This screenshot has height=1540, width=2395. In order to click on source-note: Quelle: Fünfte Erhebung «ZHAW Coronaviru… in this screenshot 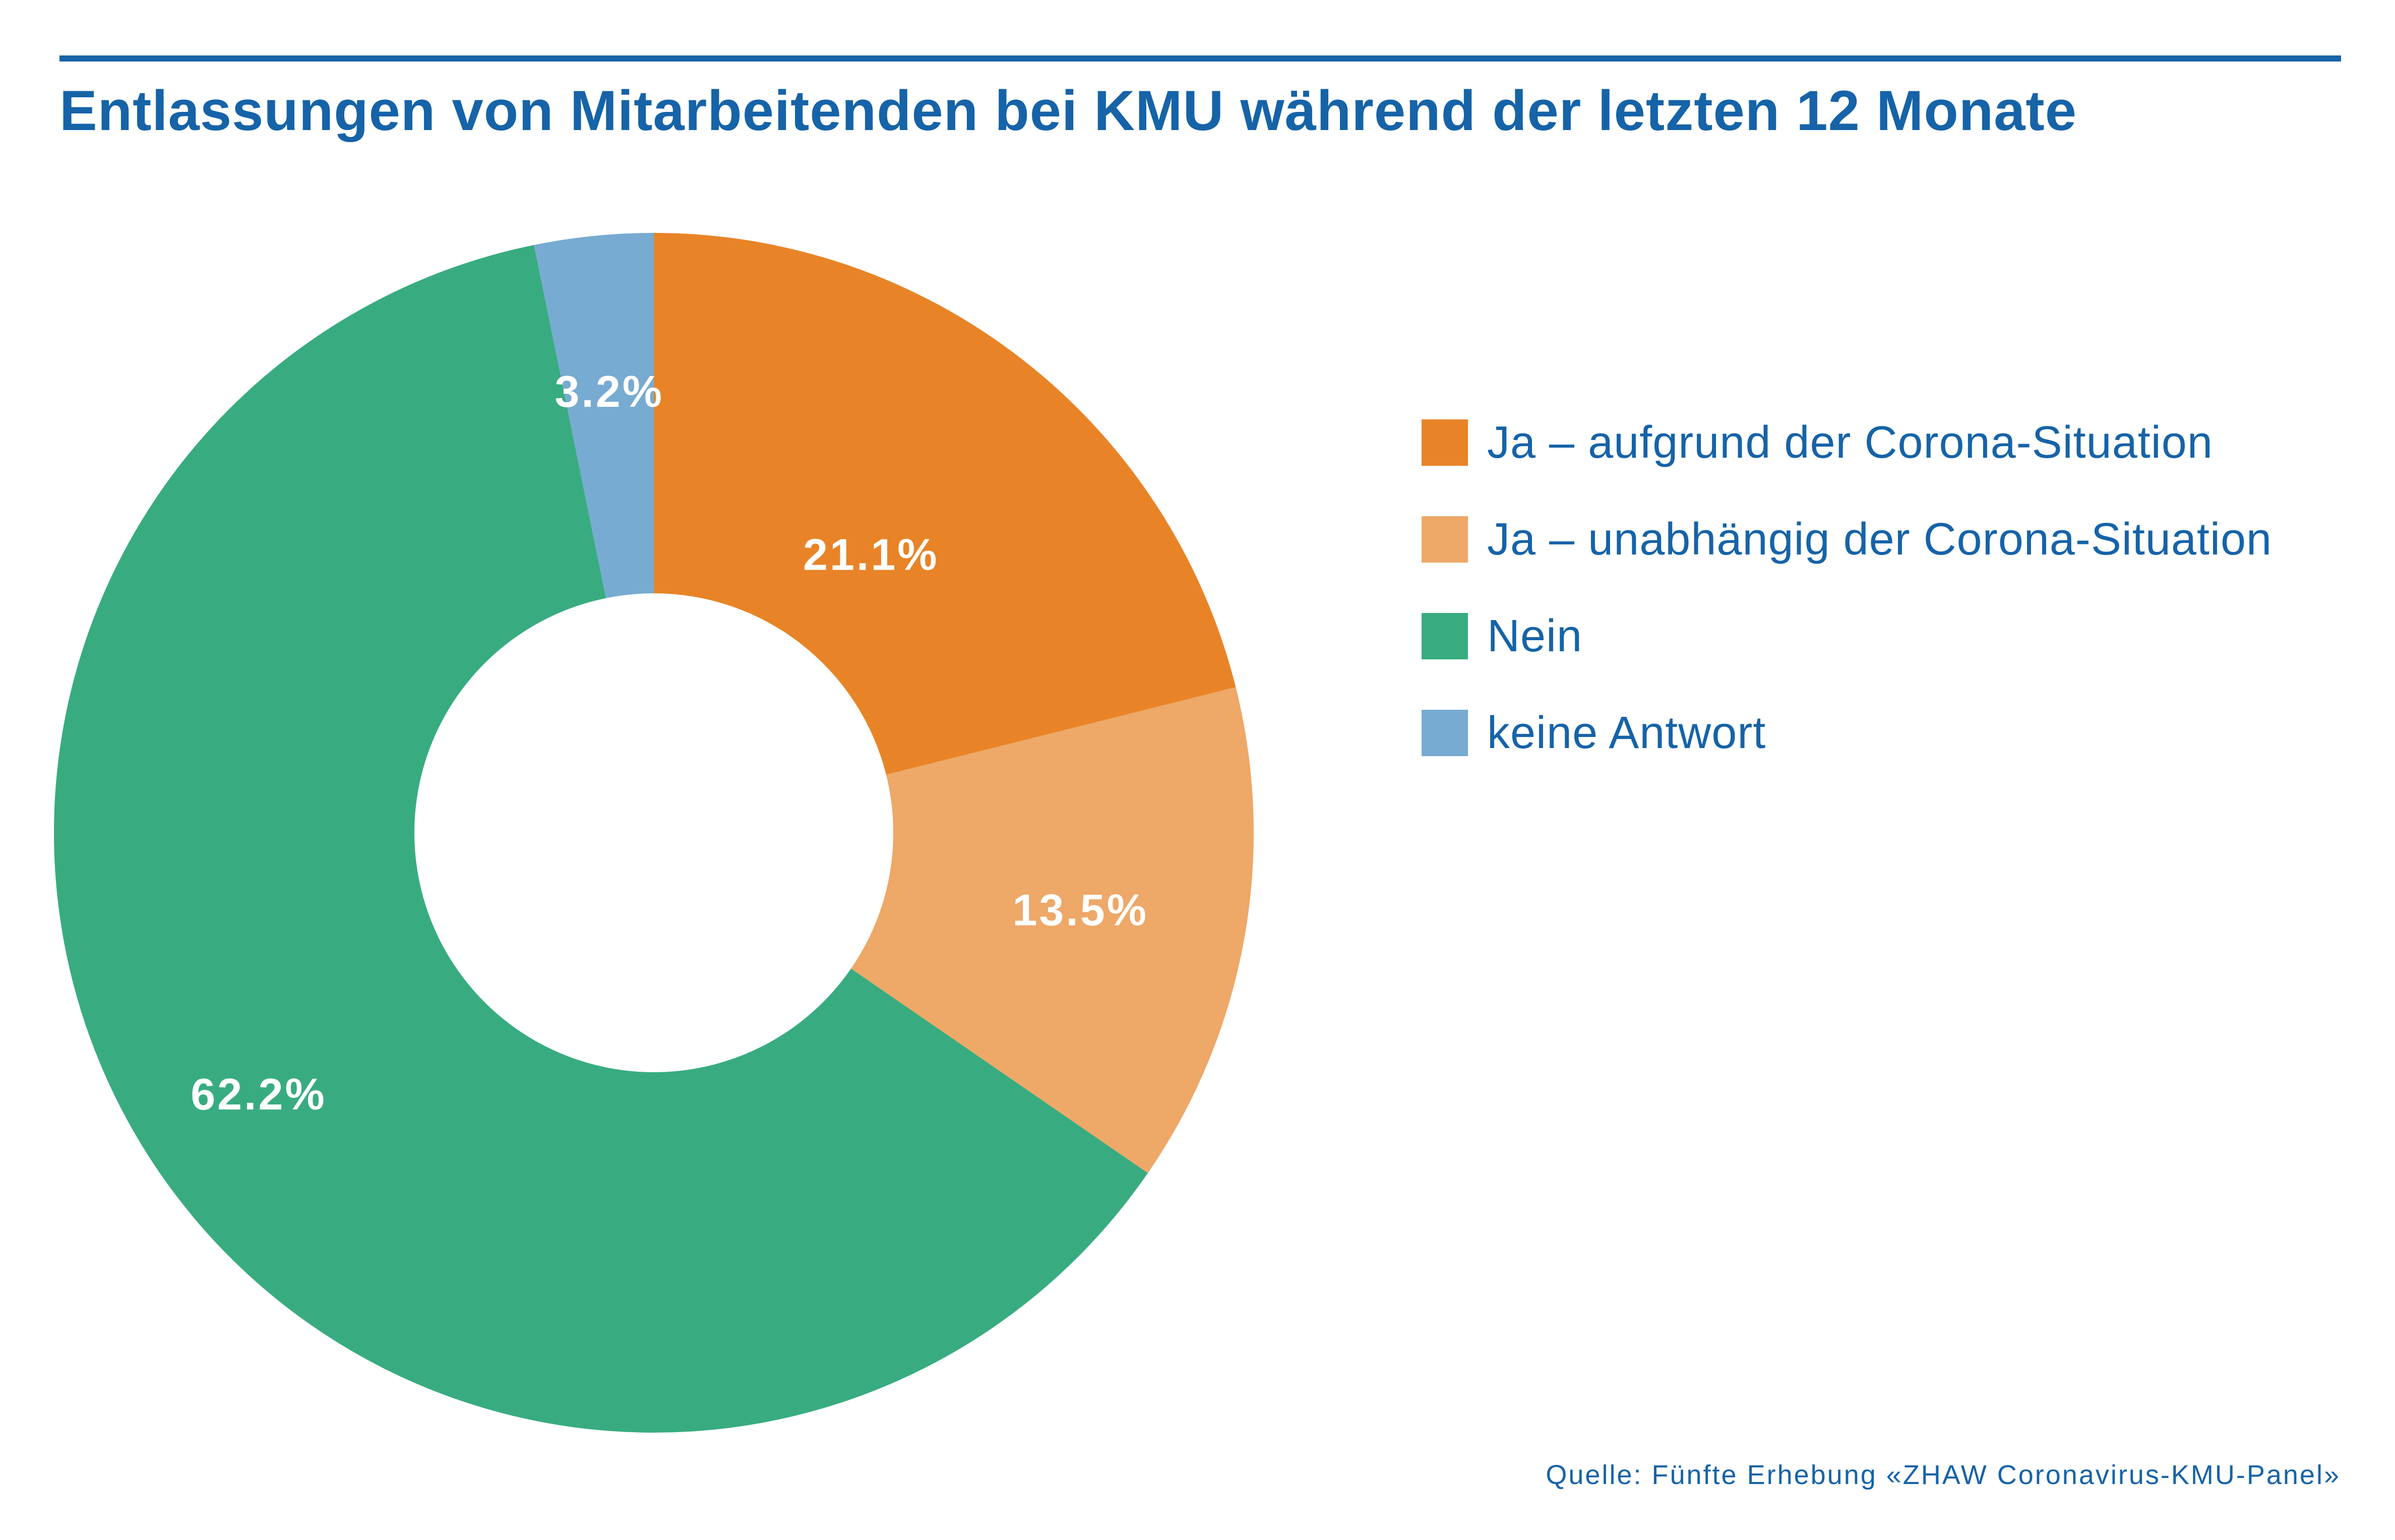, I will do `click(1943, 1475)`.